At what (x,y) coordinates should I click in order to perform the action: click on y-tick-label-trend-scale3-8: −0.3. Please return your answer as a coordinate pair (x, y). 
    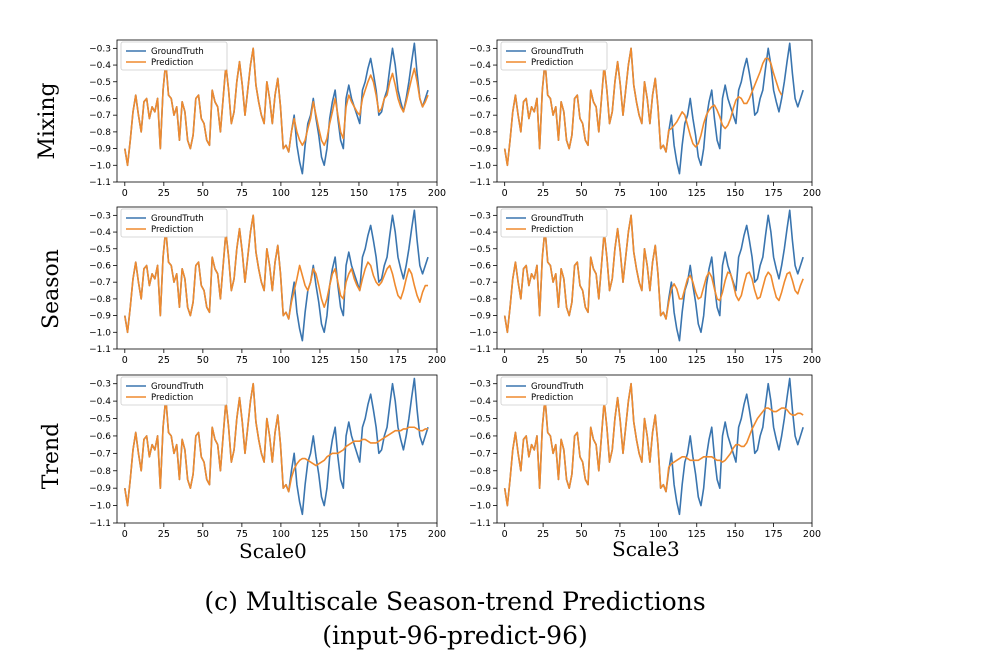
    Looking at the image, I should click on (480, 385).